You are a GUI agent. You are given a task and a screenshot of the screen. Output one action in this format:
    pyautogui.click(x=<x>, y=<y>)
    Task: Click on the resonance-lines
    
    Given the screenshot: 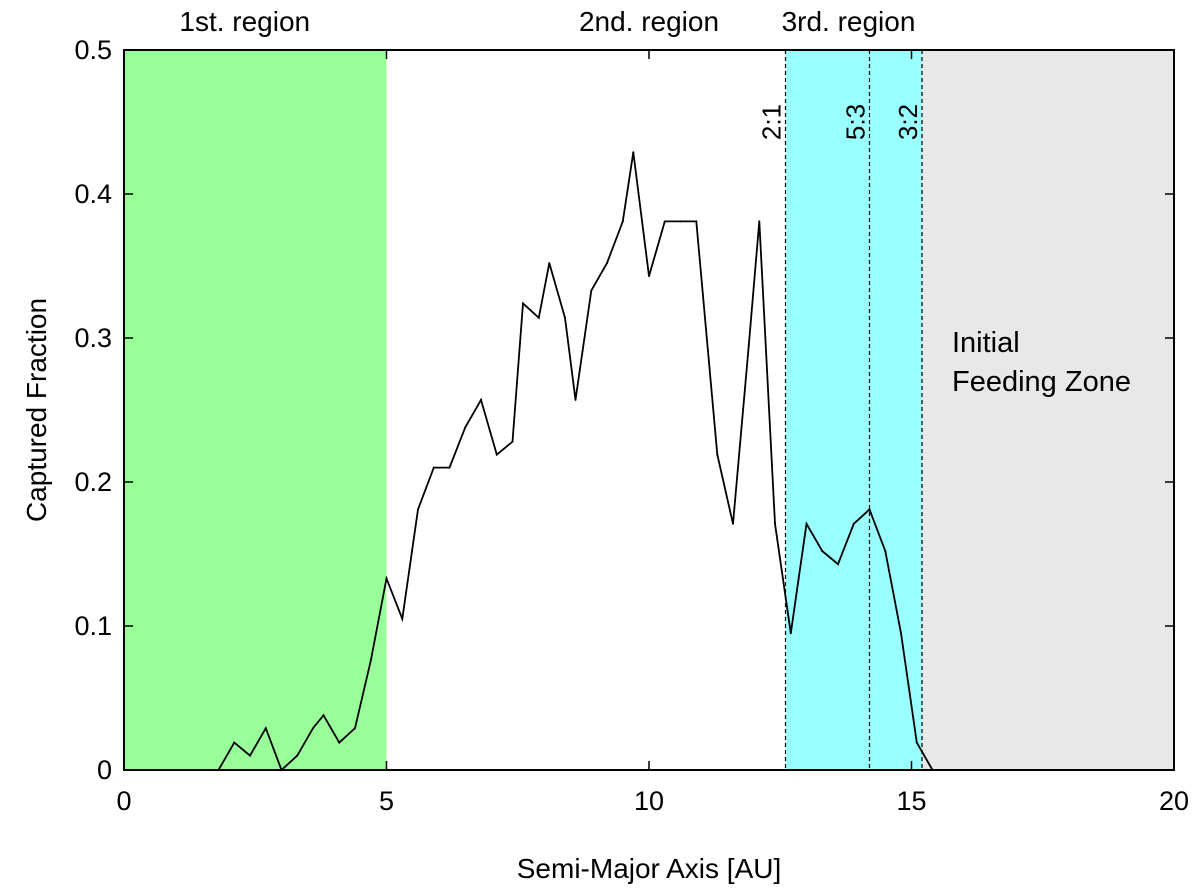 What is the action you would take?
    pyautogui.click(x=853, y=410)
    